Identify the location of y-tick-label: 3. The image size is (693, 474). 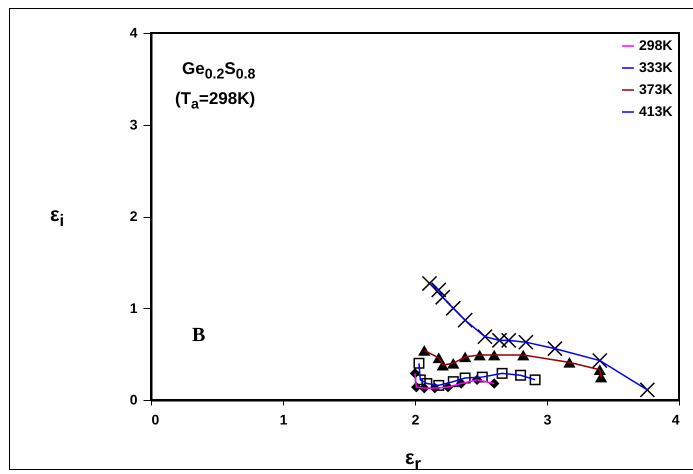
(134, 124).